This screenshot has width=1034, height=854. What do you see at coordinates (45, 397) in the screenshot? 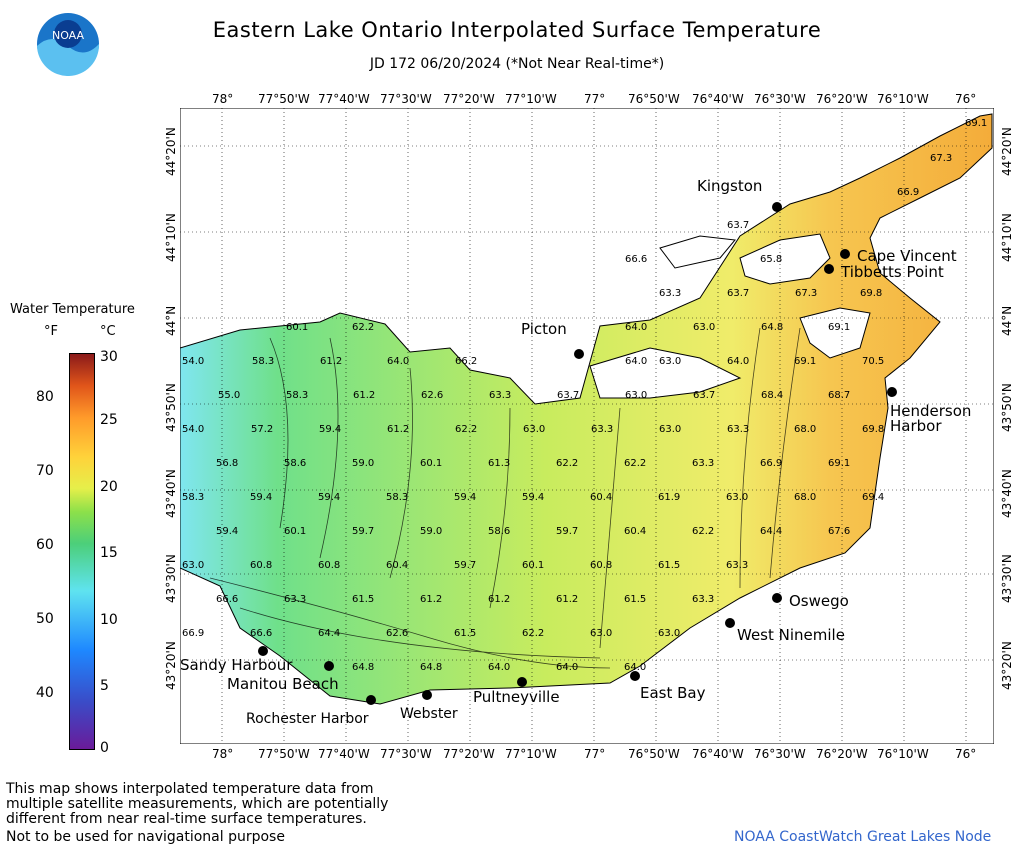
I see `f-tick: 80` at bounding box center [45, 397].